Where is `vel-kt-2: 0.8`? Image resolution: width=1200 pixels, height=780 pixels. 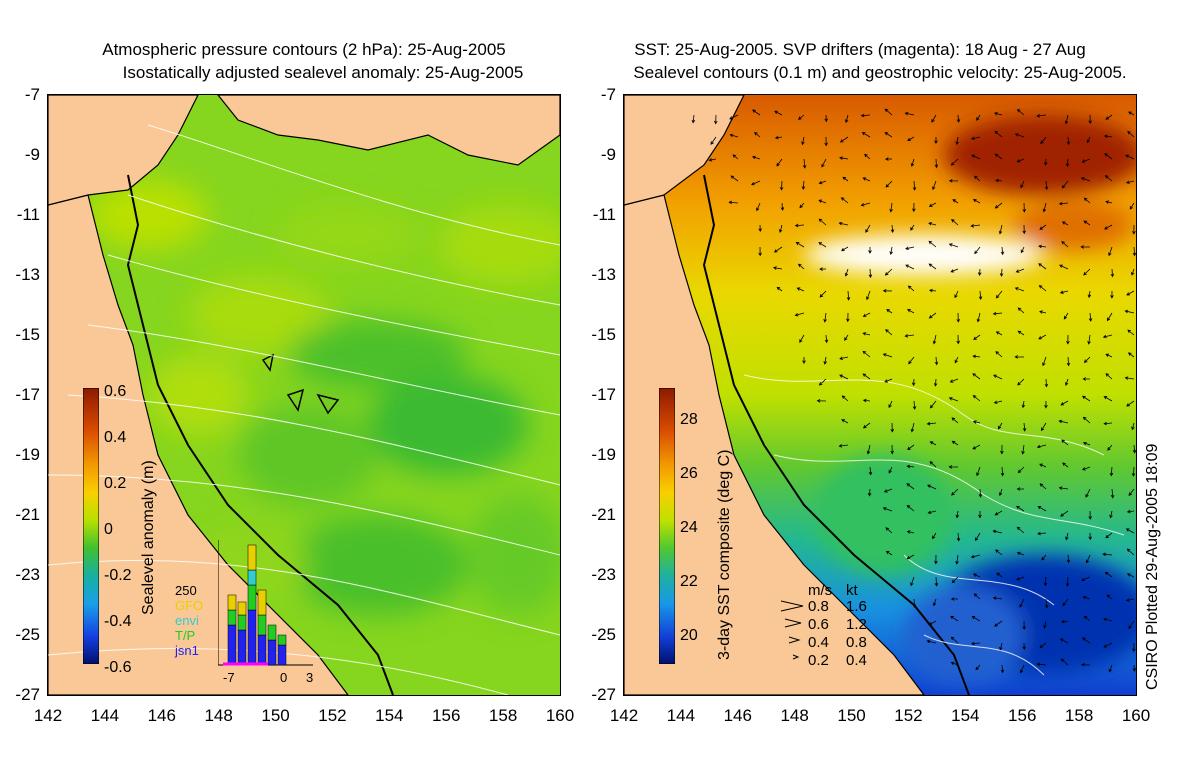 vel-kt-2: 0.8 is located at coordinates (856, 642).